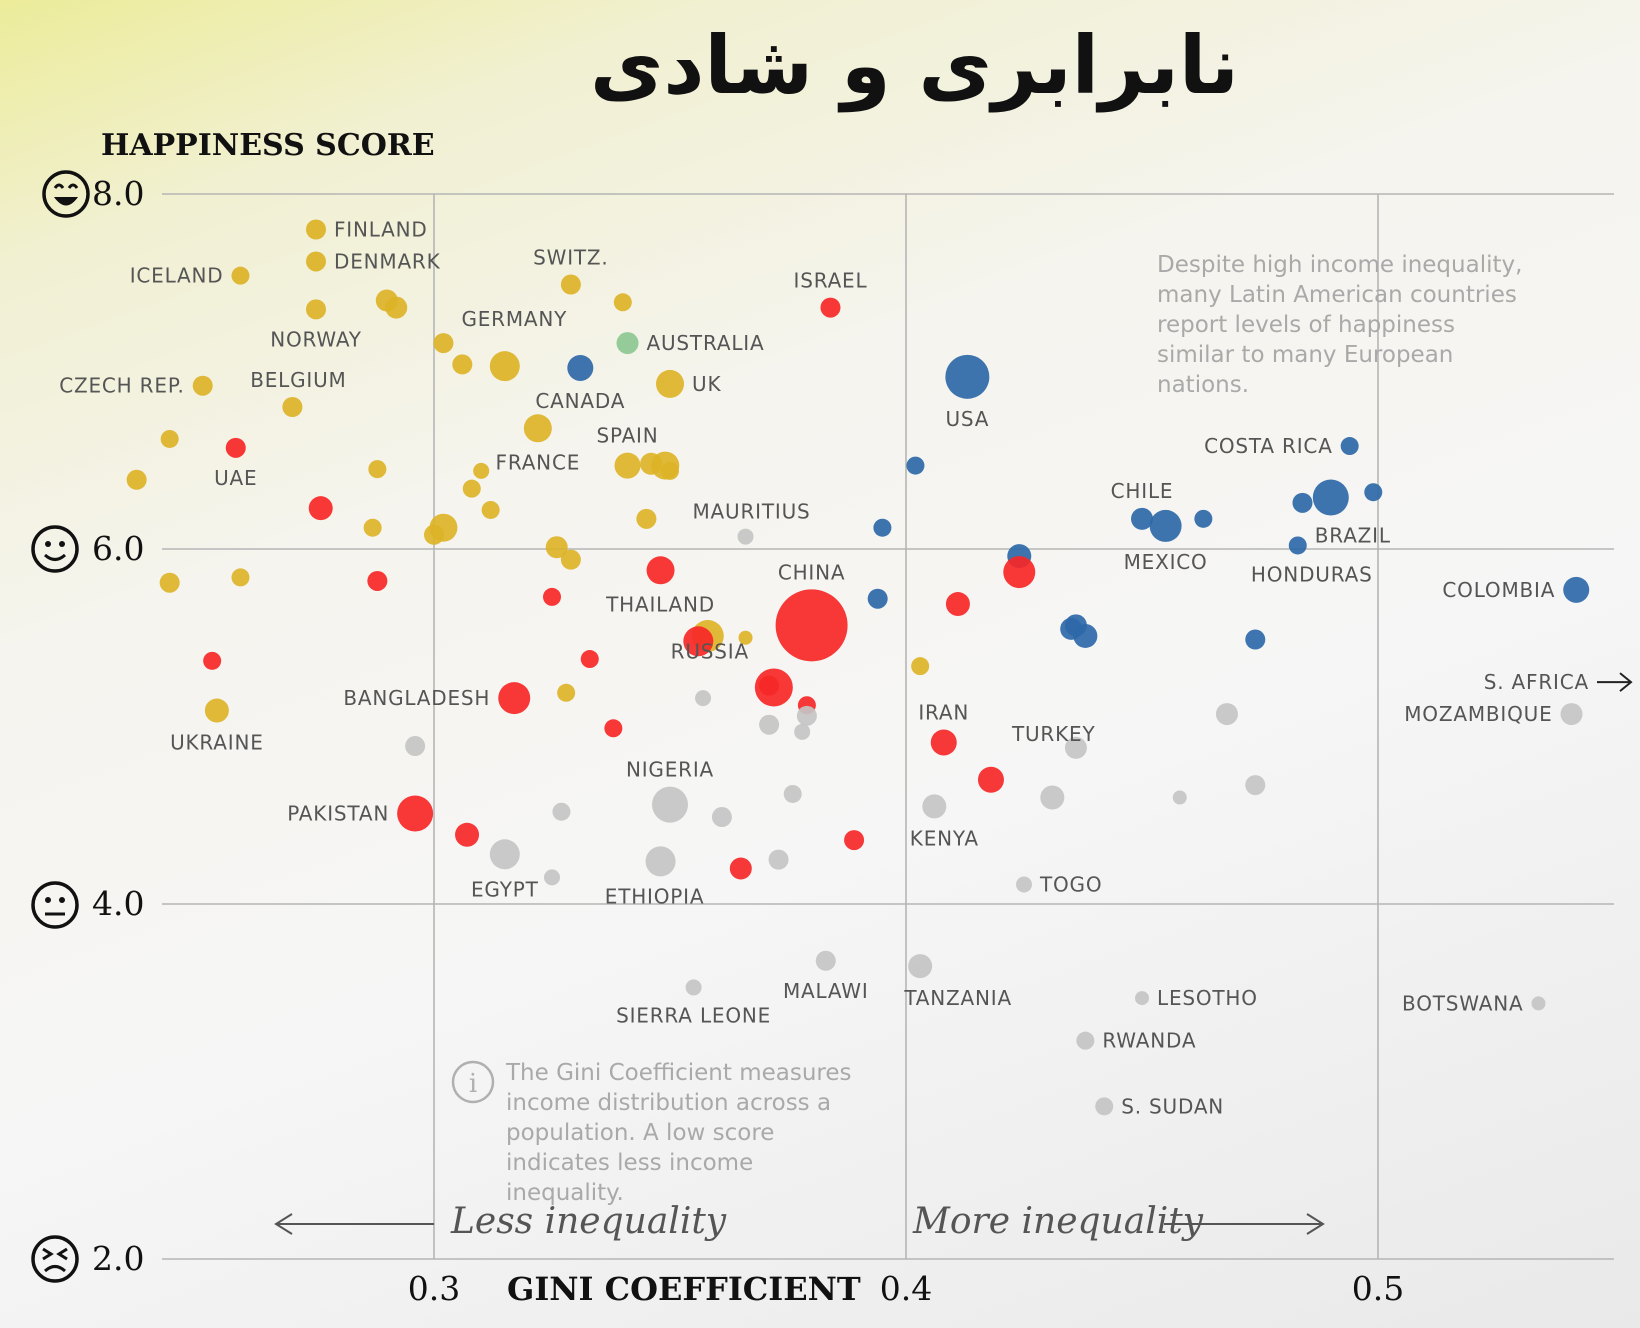  What do you see at coordinates (55, 905) in the screenshot?
I see `neutral-face-icon` at bounding box center [55, 905].